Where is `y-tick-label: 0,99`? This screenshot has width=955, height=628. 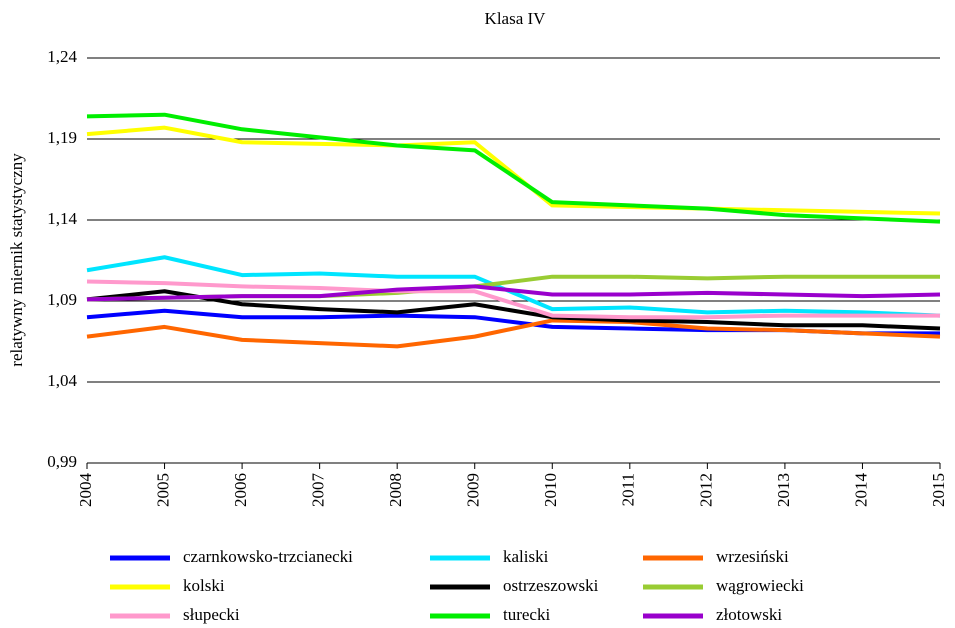
y-tick-label: 0,99 is located at coordinates (62, 461).